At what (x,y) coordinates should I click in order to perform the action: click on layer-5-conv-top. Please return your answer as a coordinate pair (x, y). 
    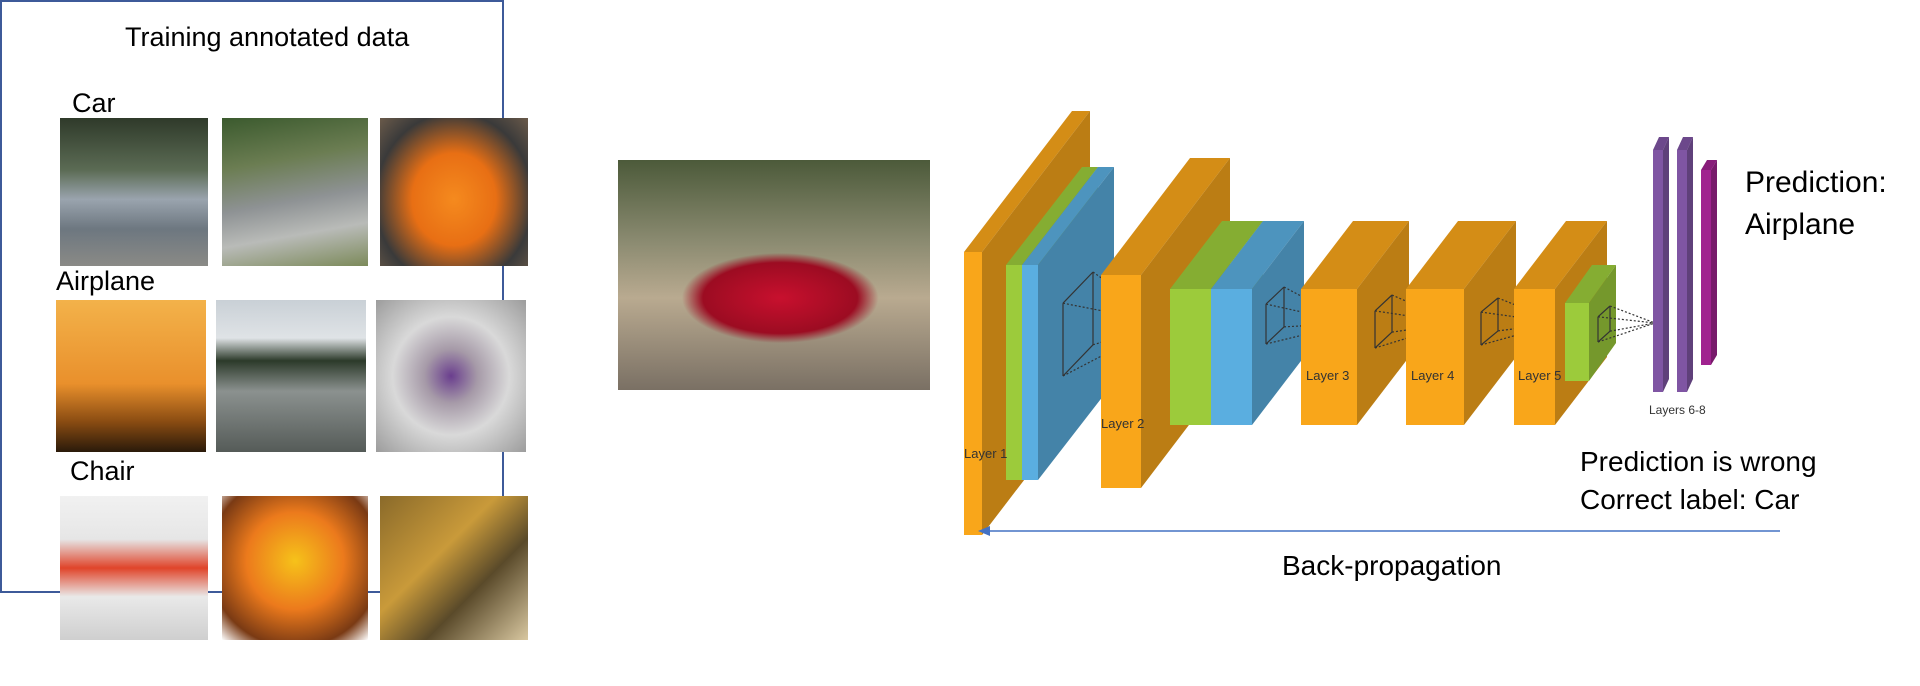
    Looking at the image, I should click on (1560, 255).